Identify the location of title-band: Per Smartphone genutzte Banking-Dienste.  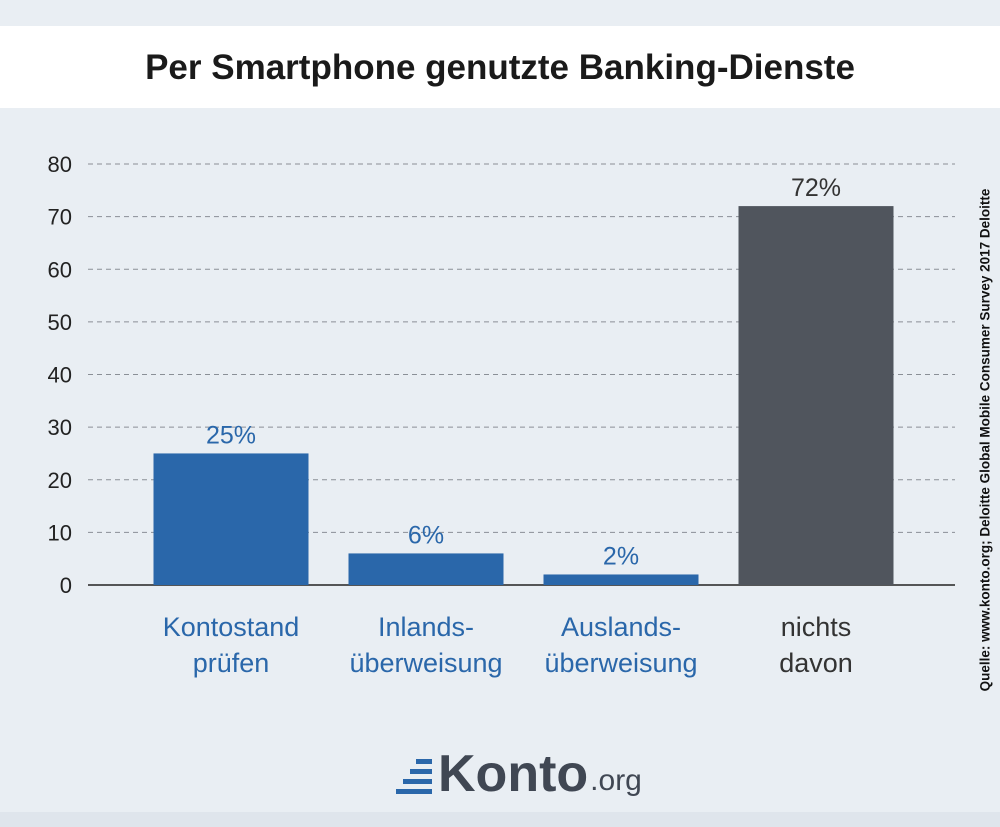
(500, 67).